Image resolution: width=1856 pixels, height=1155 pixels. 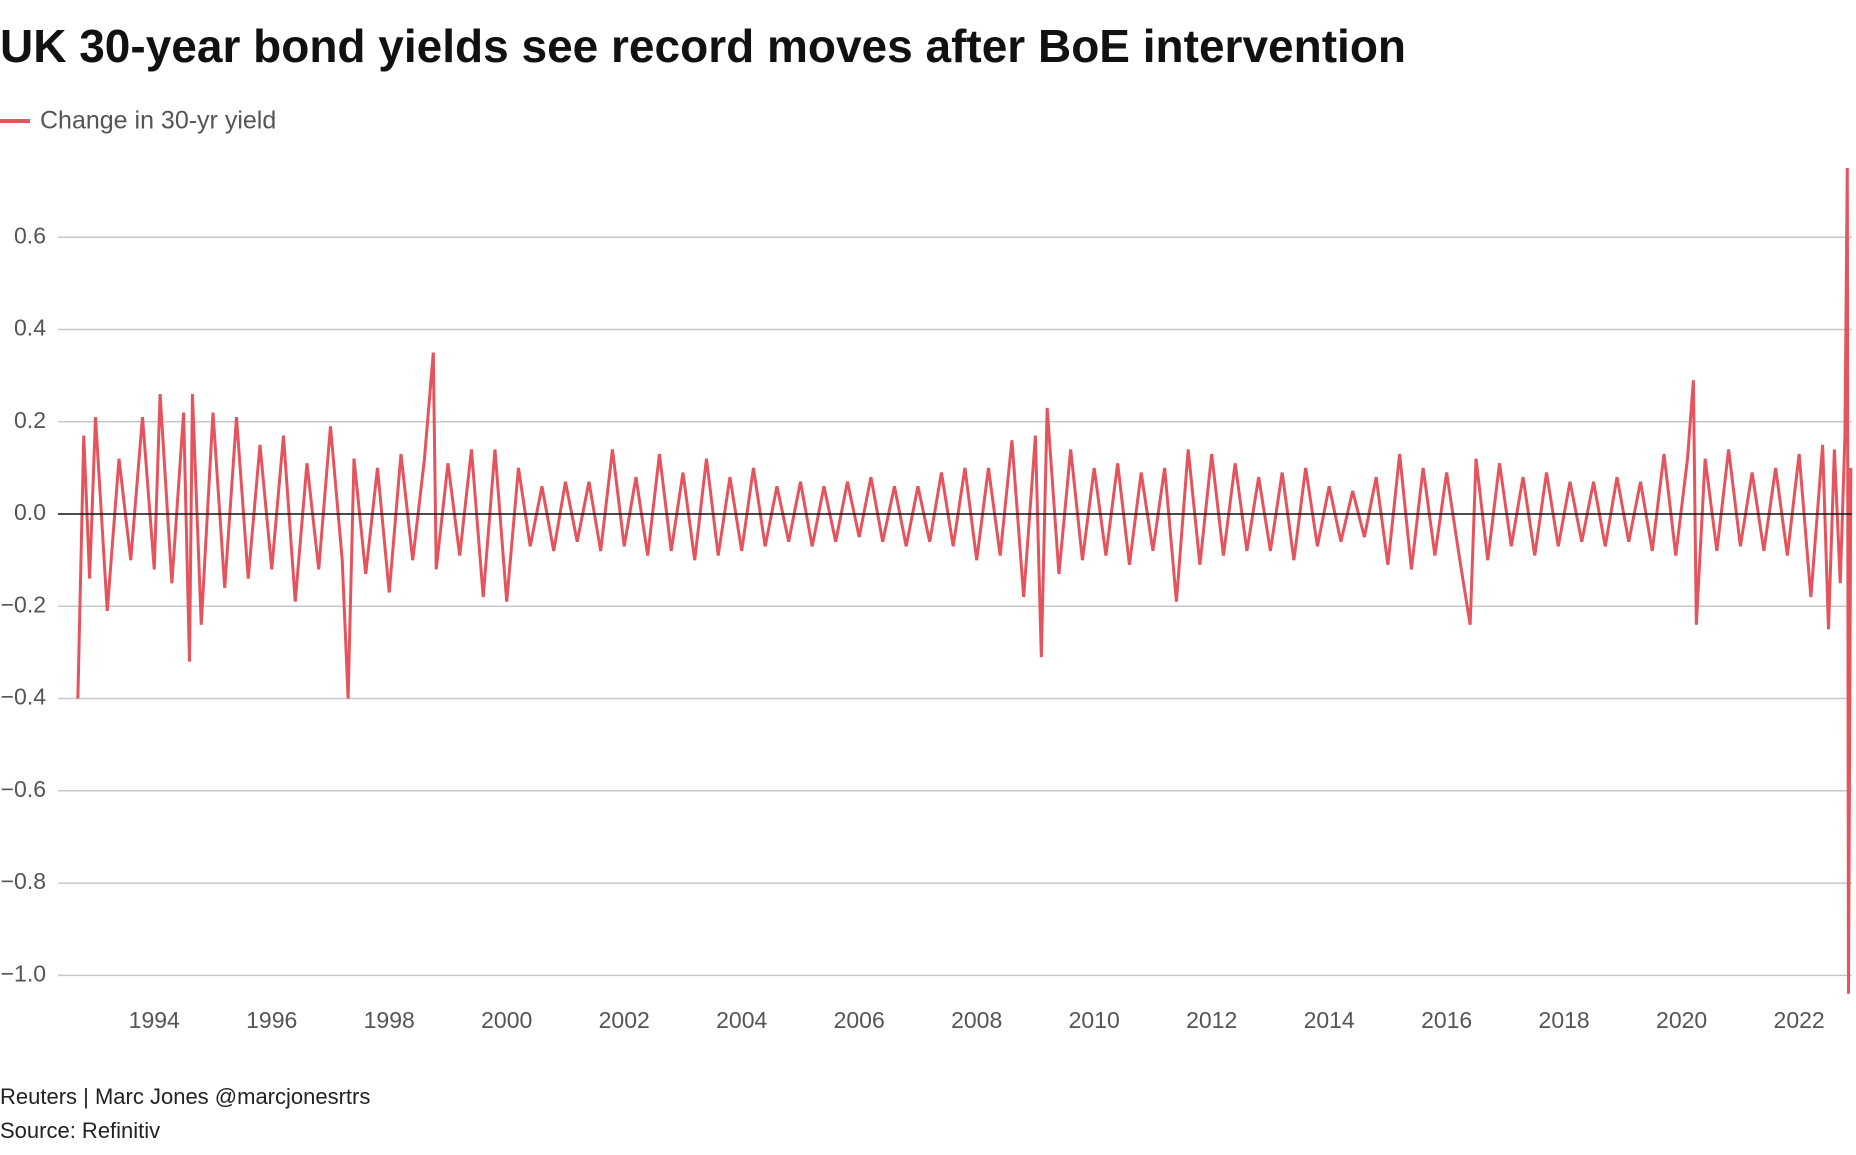 What do you see at coordinates (976, 1020) in the screenshot?
I see `x-tick-label: 2008` at bounding box center [976, 1020].